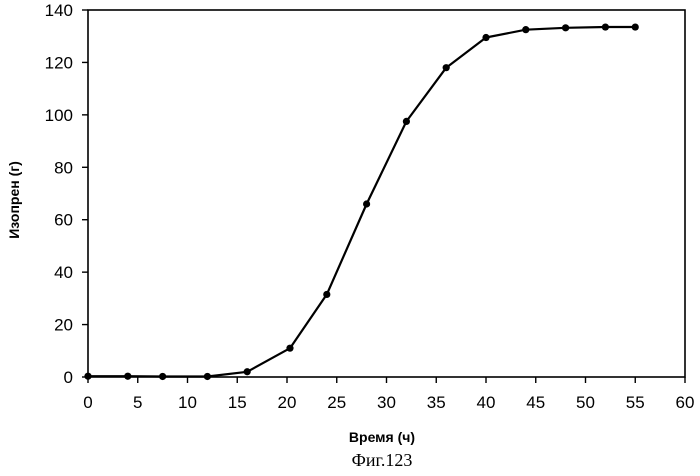 The height and width of the screenshot is (476, 700). Describe the element at coordinates (382, 460) in the screenshot. I see `figure-caption: Фиг.123` at that location.